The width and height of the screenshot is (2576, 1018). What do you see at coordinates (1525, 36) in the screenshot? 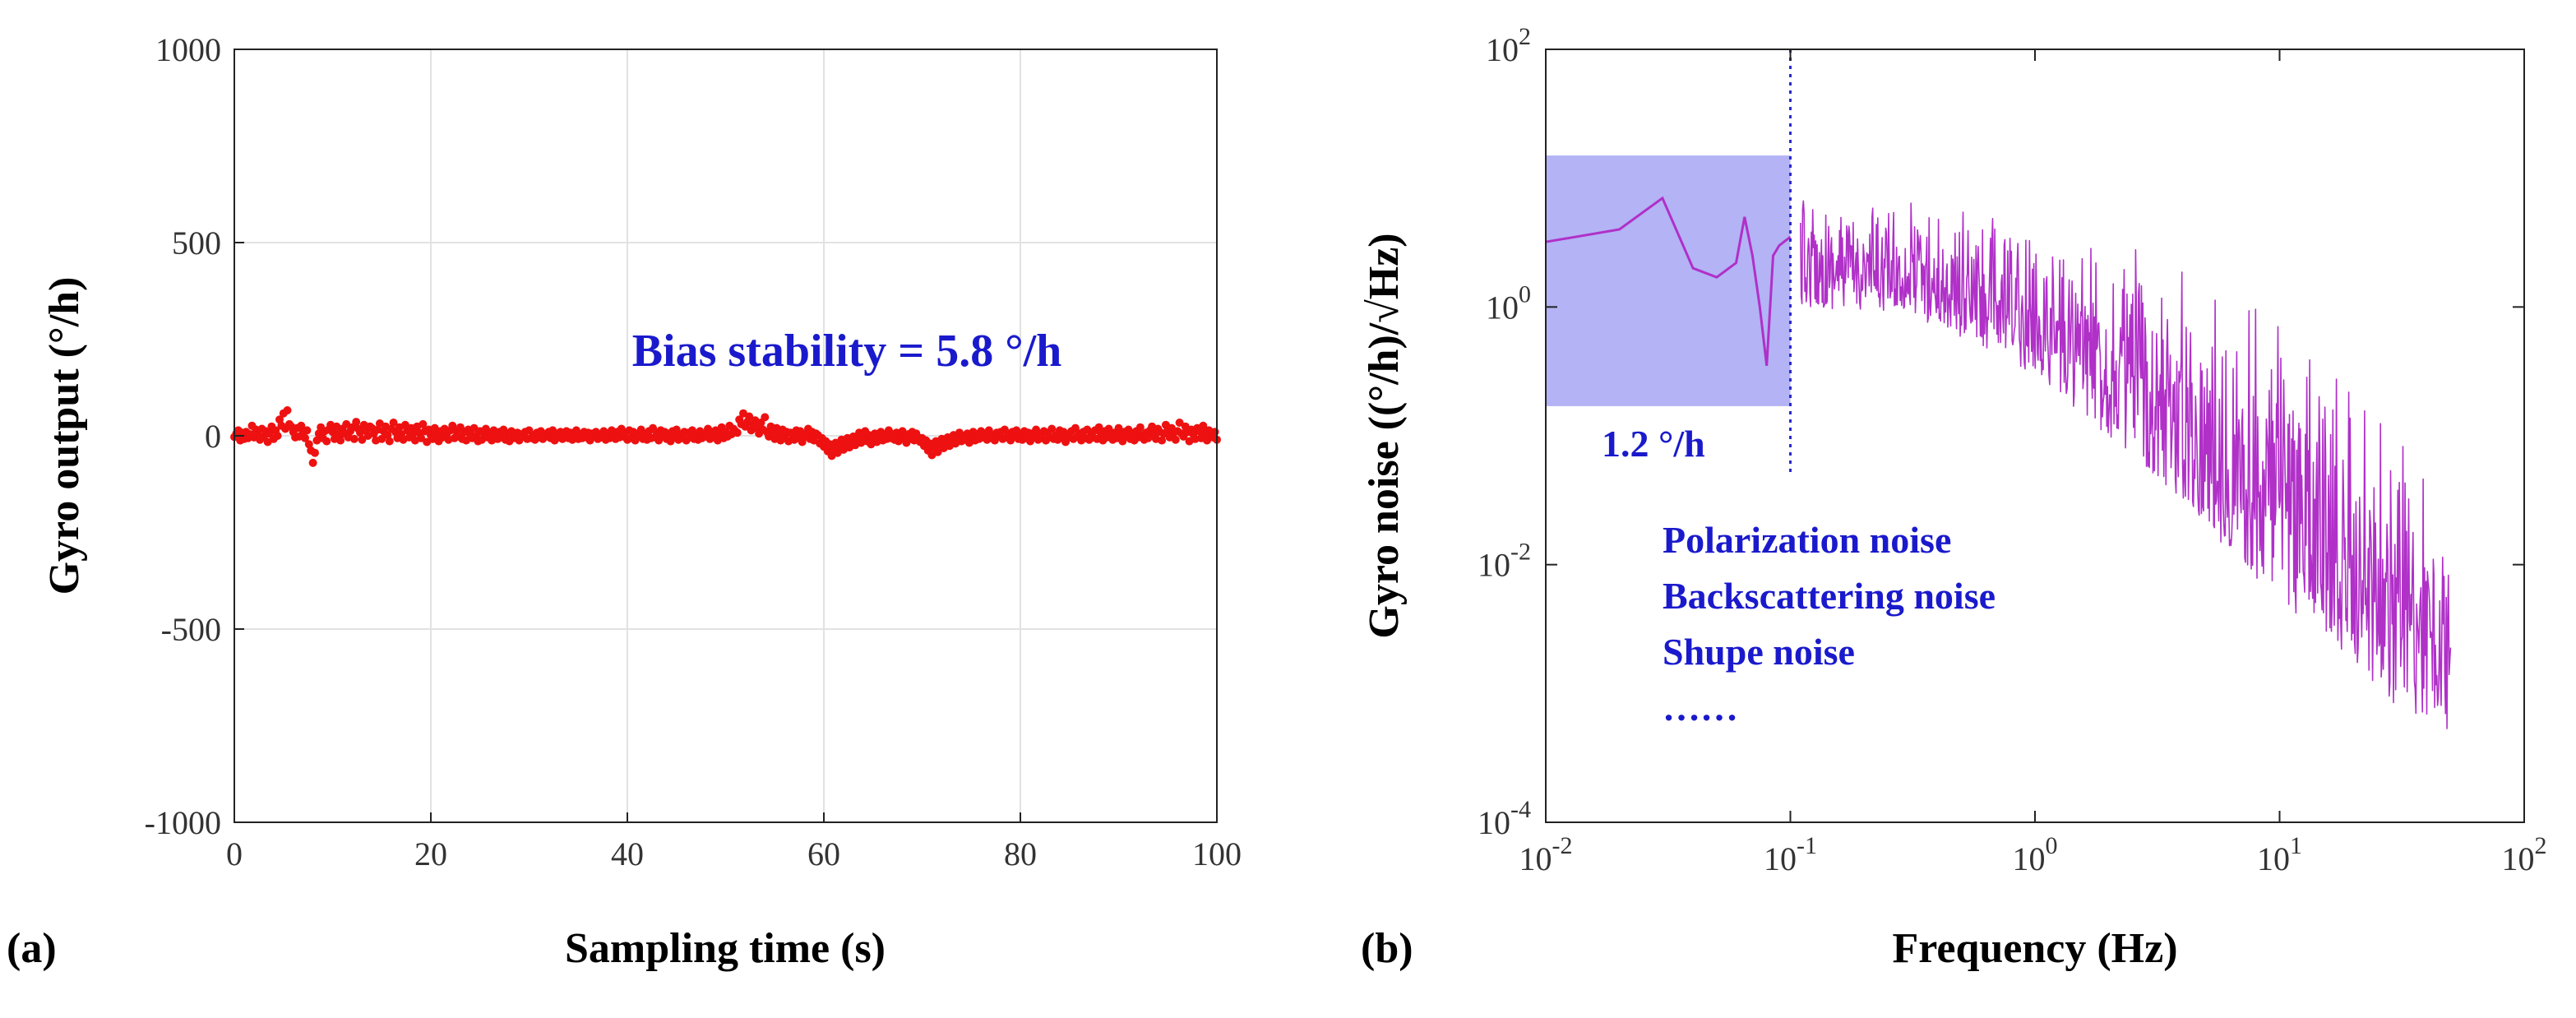
I see `y-tick-label-exponent: 2` at bounding box center [1525, 36].